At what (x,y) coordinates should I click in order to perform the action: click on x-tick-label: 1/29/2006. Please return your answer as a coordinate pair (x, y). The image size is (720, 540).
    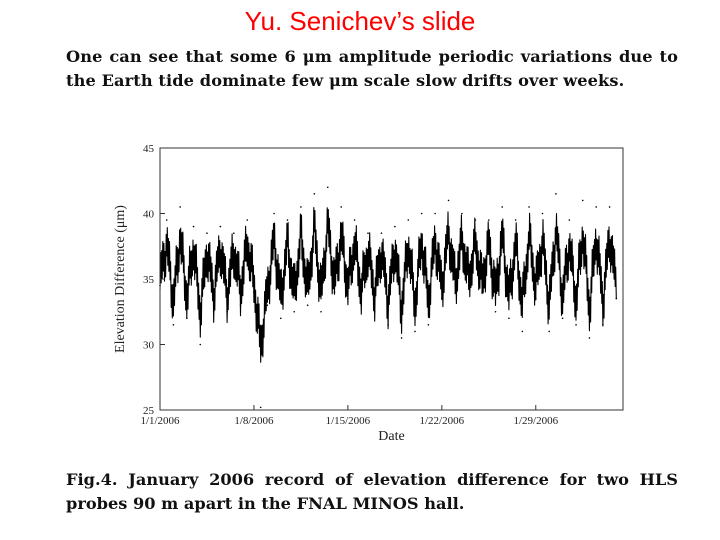
    Looking at the image, I should click on (535, 421).